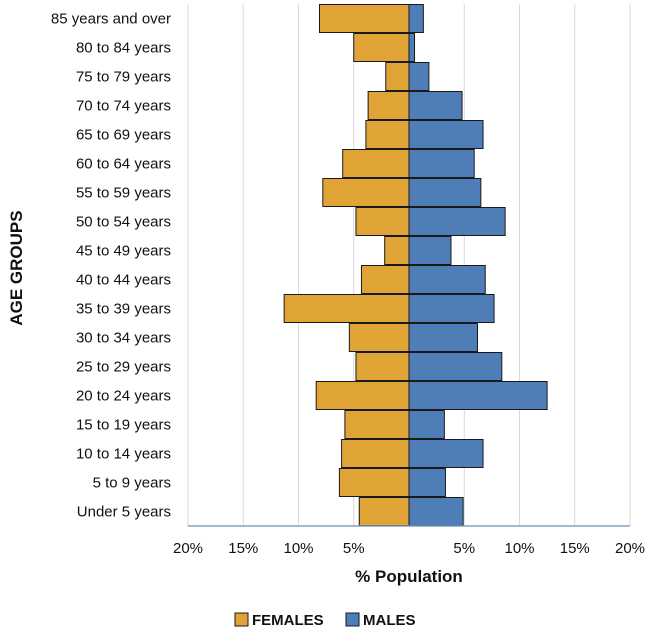  Describe the element at coordinates (123, 77) in the screenshot. I see `category-label: 75 to 79 years` at that location.